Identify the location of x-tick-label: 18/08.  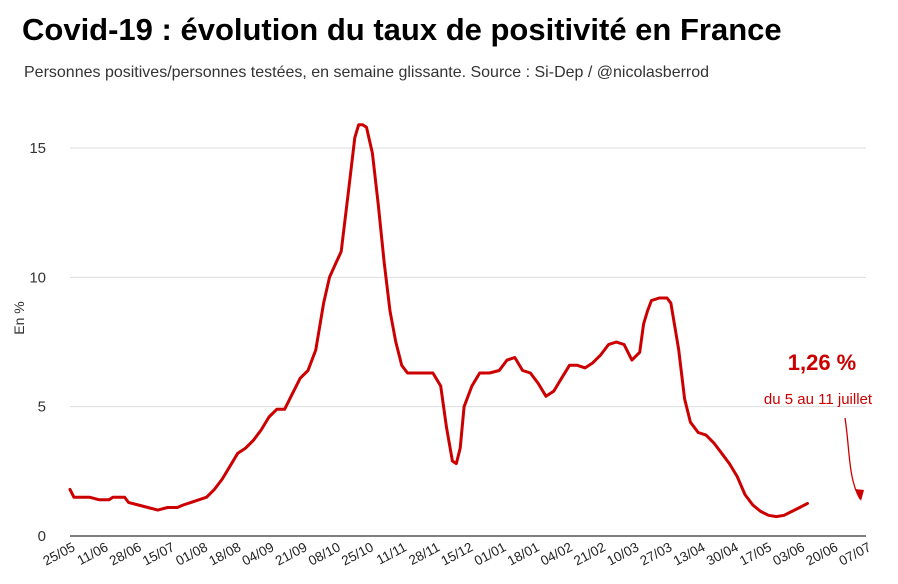
(224, 553).